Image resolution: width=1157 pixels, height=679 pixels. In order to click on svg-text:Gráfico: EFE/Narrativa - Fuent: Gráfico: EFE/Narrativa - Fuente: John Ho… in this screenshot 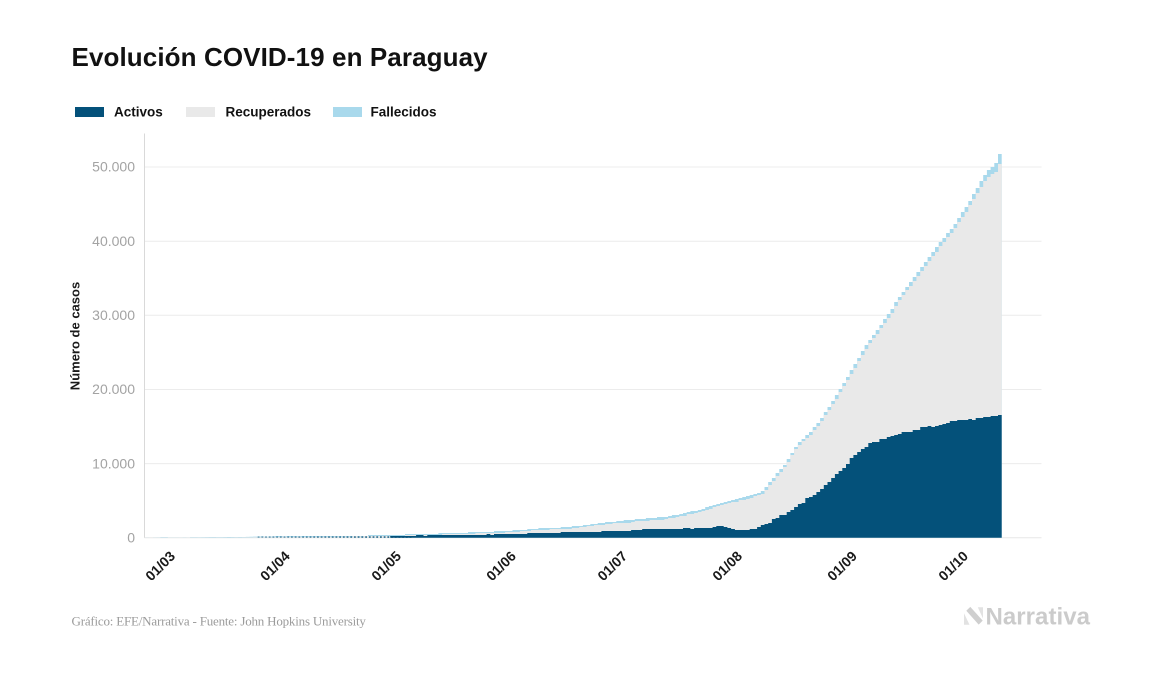, I will do `click(219, 621)`.